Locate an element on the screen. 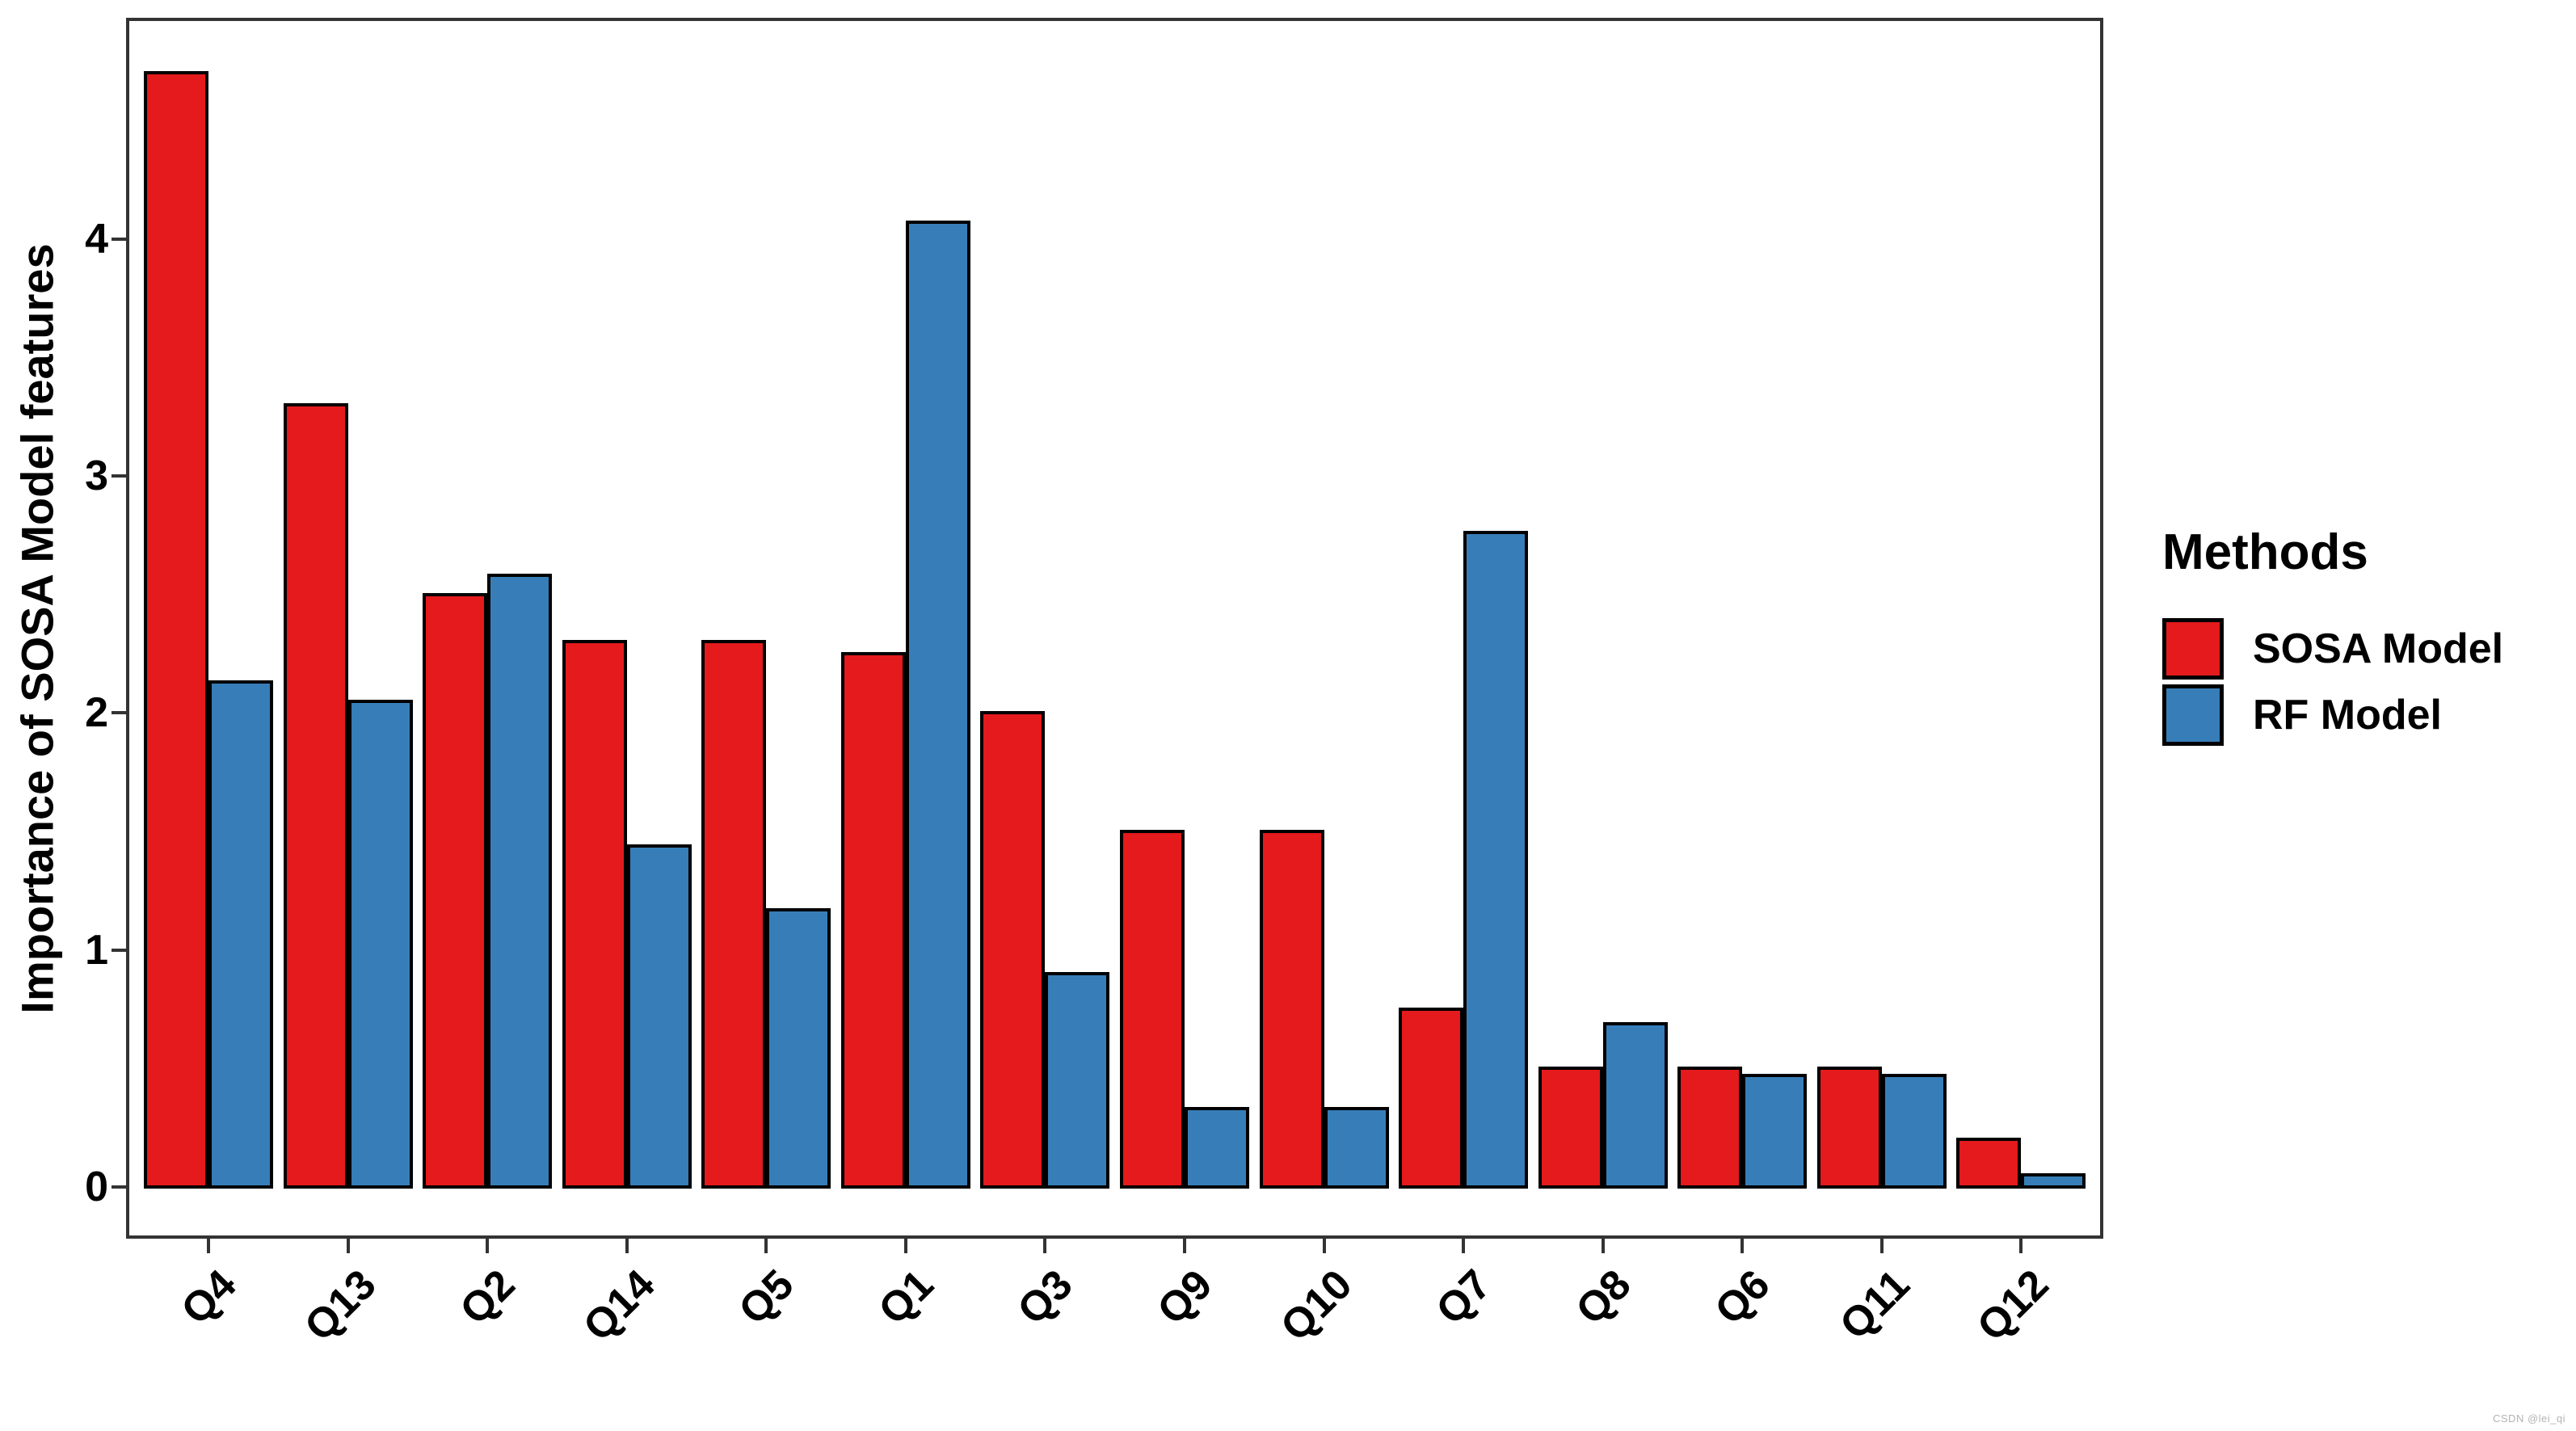 This screenshot has height=1431, width=2576. x-tick-mark-q11 is located at coordinates (1881, 1246).